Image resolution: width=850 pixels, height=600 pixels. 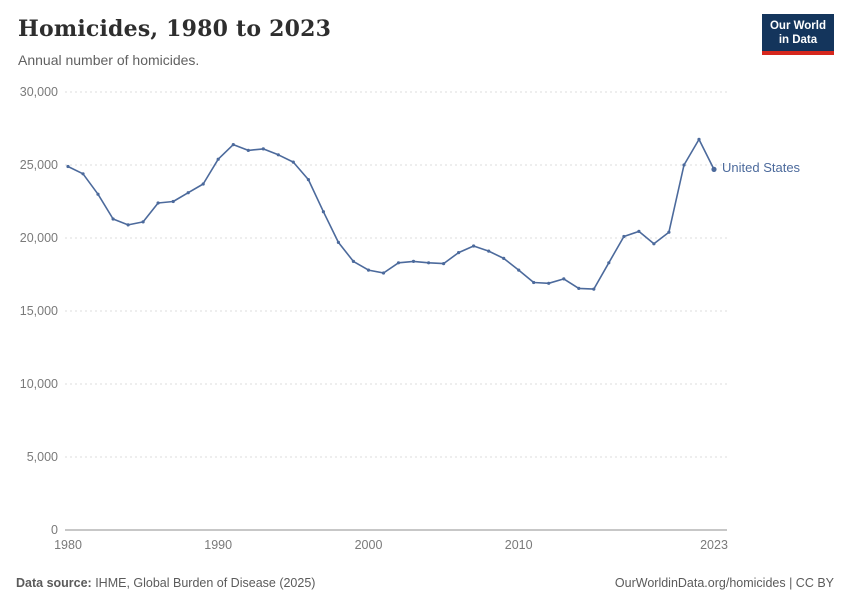 What do you see at coordinates (761, 168) in the screenshot?
I see `series-label: United States` at bounding box center [761, 168].